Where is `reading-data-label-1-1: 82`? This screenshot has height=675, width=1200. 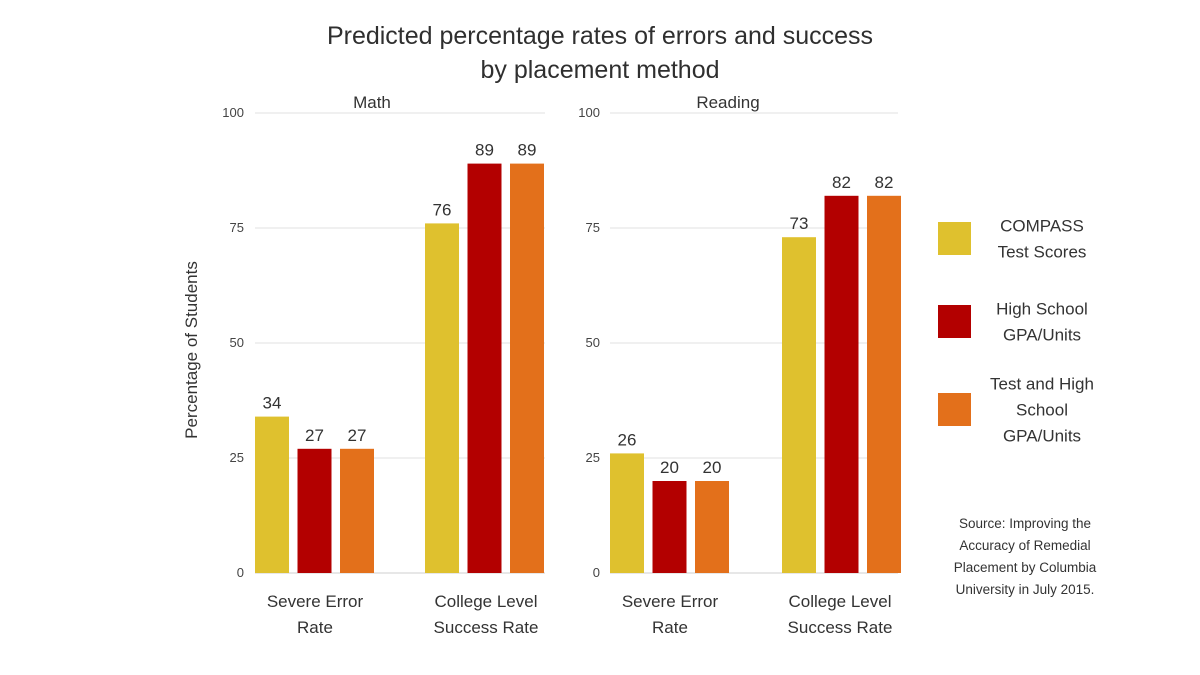
reading-data-label-1-1: 82 is located at coordinates (841, 182).